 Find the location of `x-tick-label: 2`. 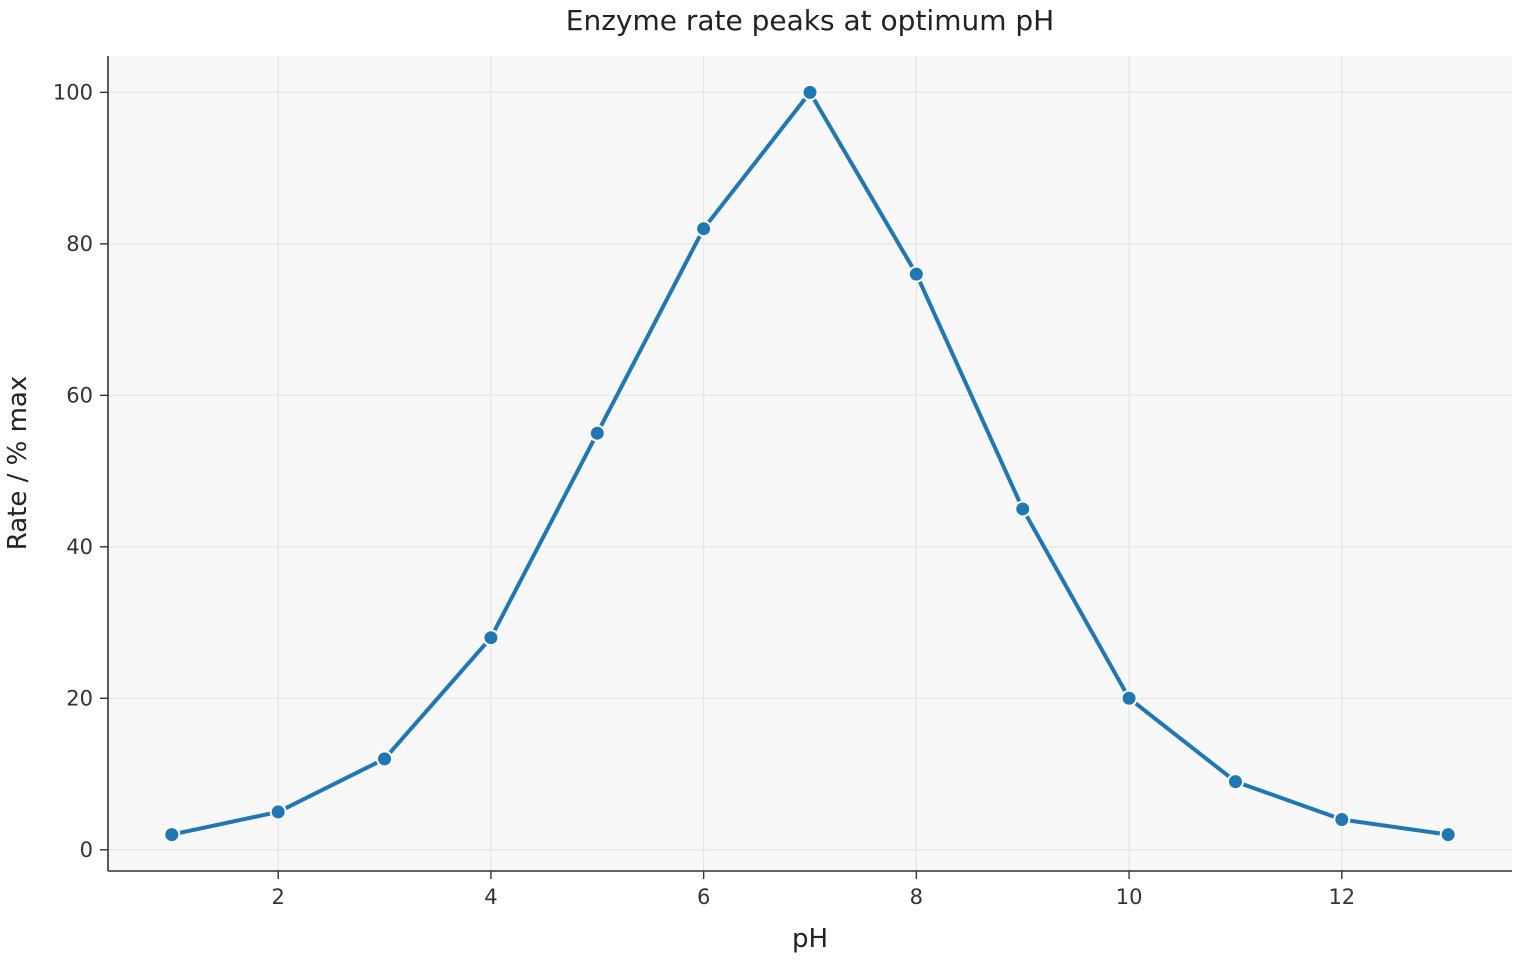

x-tick-label: 2 is located at coordinates (277, 897).